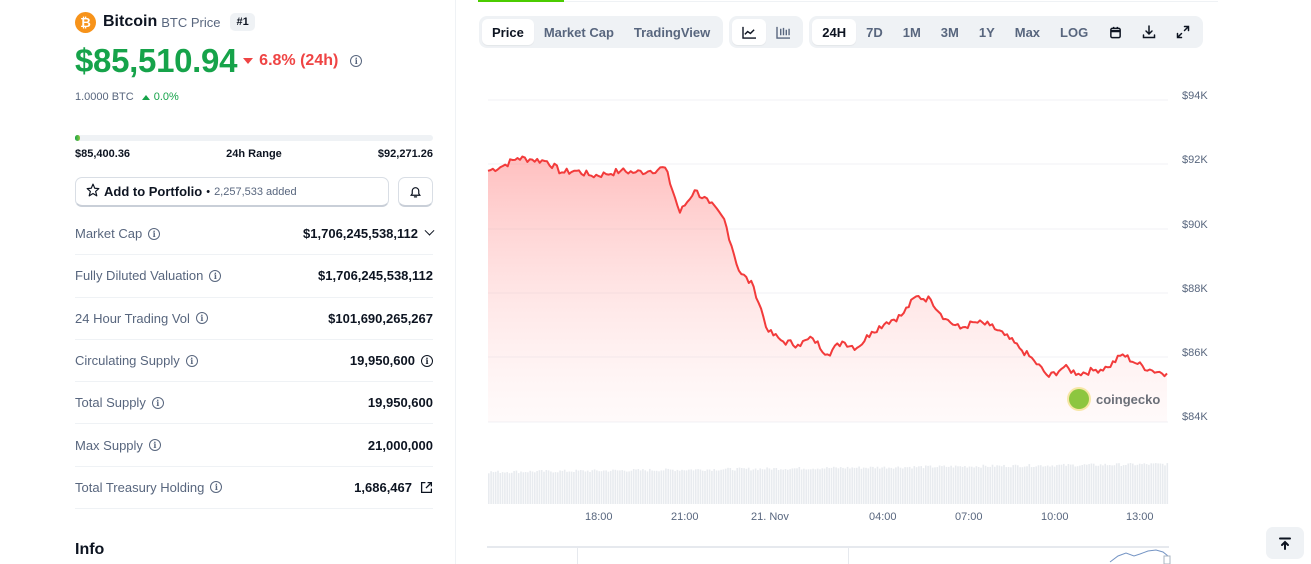  Describe the element at coordinates (426, 487) in the screenshot. I see `external-link-icon` at that location.